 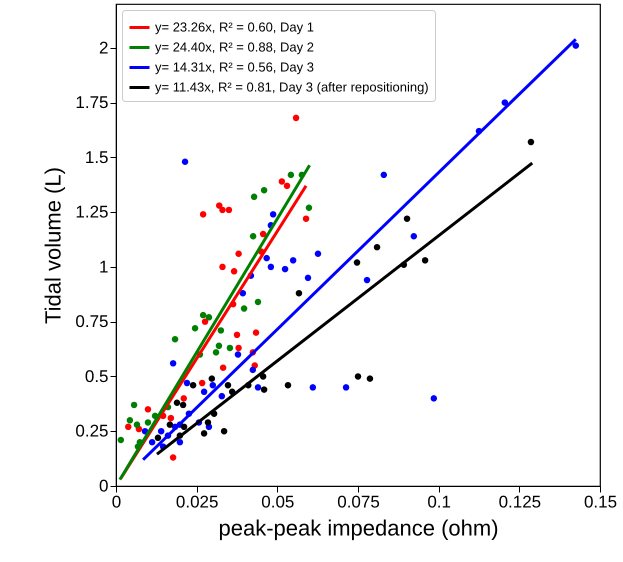 I want to click on y-tick-label: 0.5, so click(x=96, y=376).